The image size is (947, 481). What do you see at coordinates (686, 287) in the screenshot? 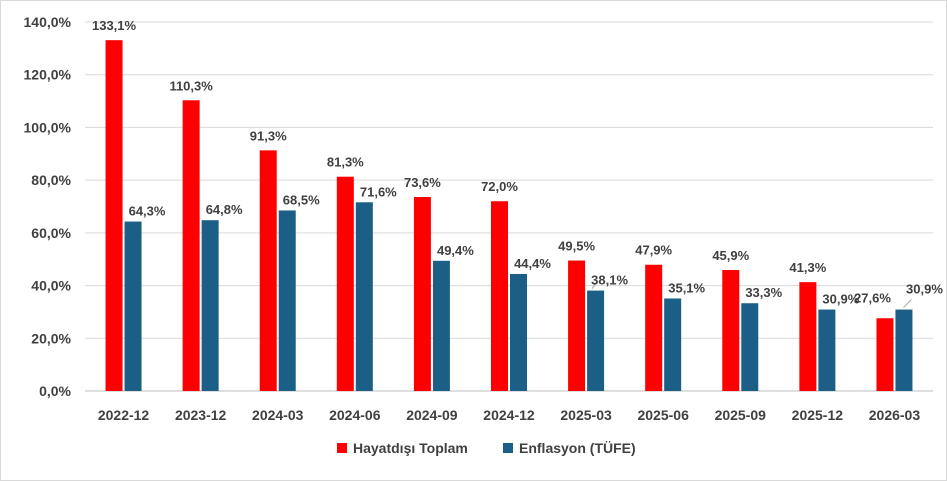
I see `data-label: 35,1%` at bounding box center [686, 287].